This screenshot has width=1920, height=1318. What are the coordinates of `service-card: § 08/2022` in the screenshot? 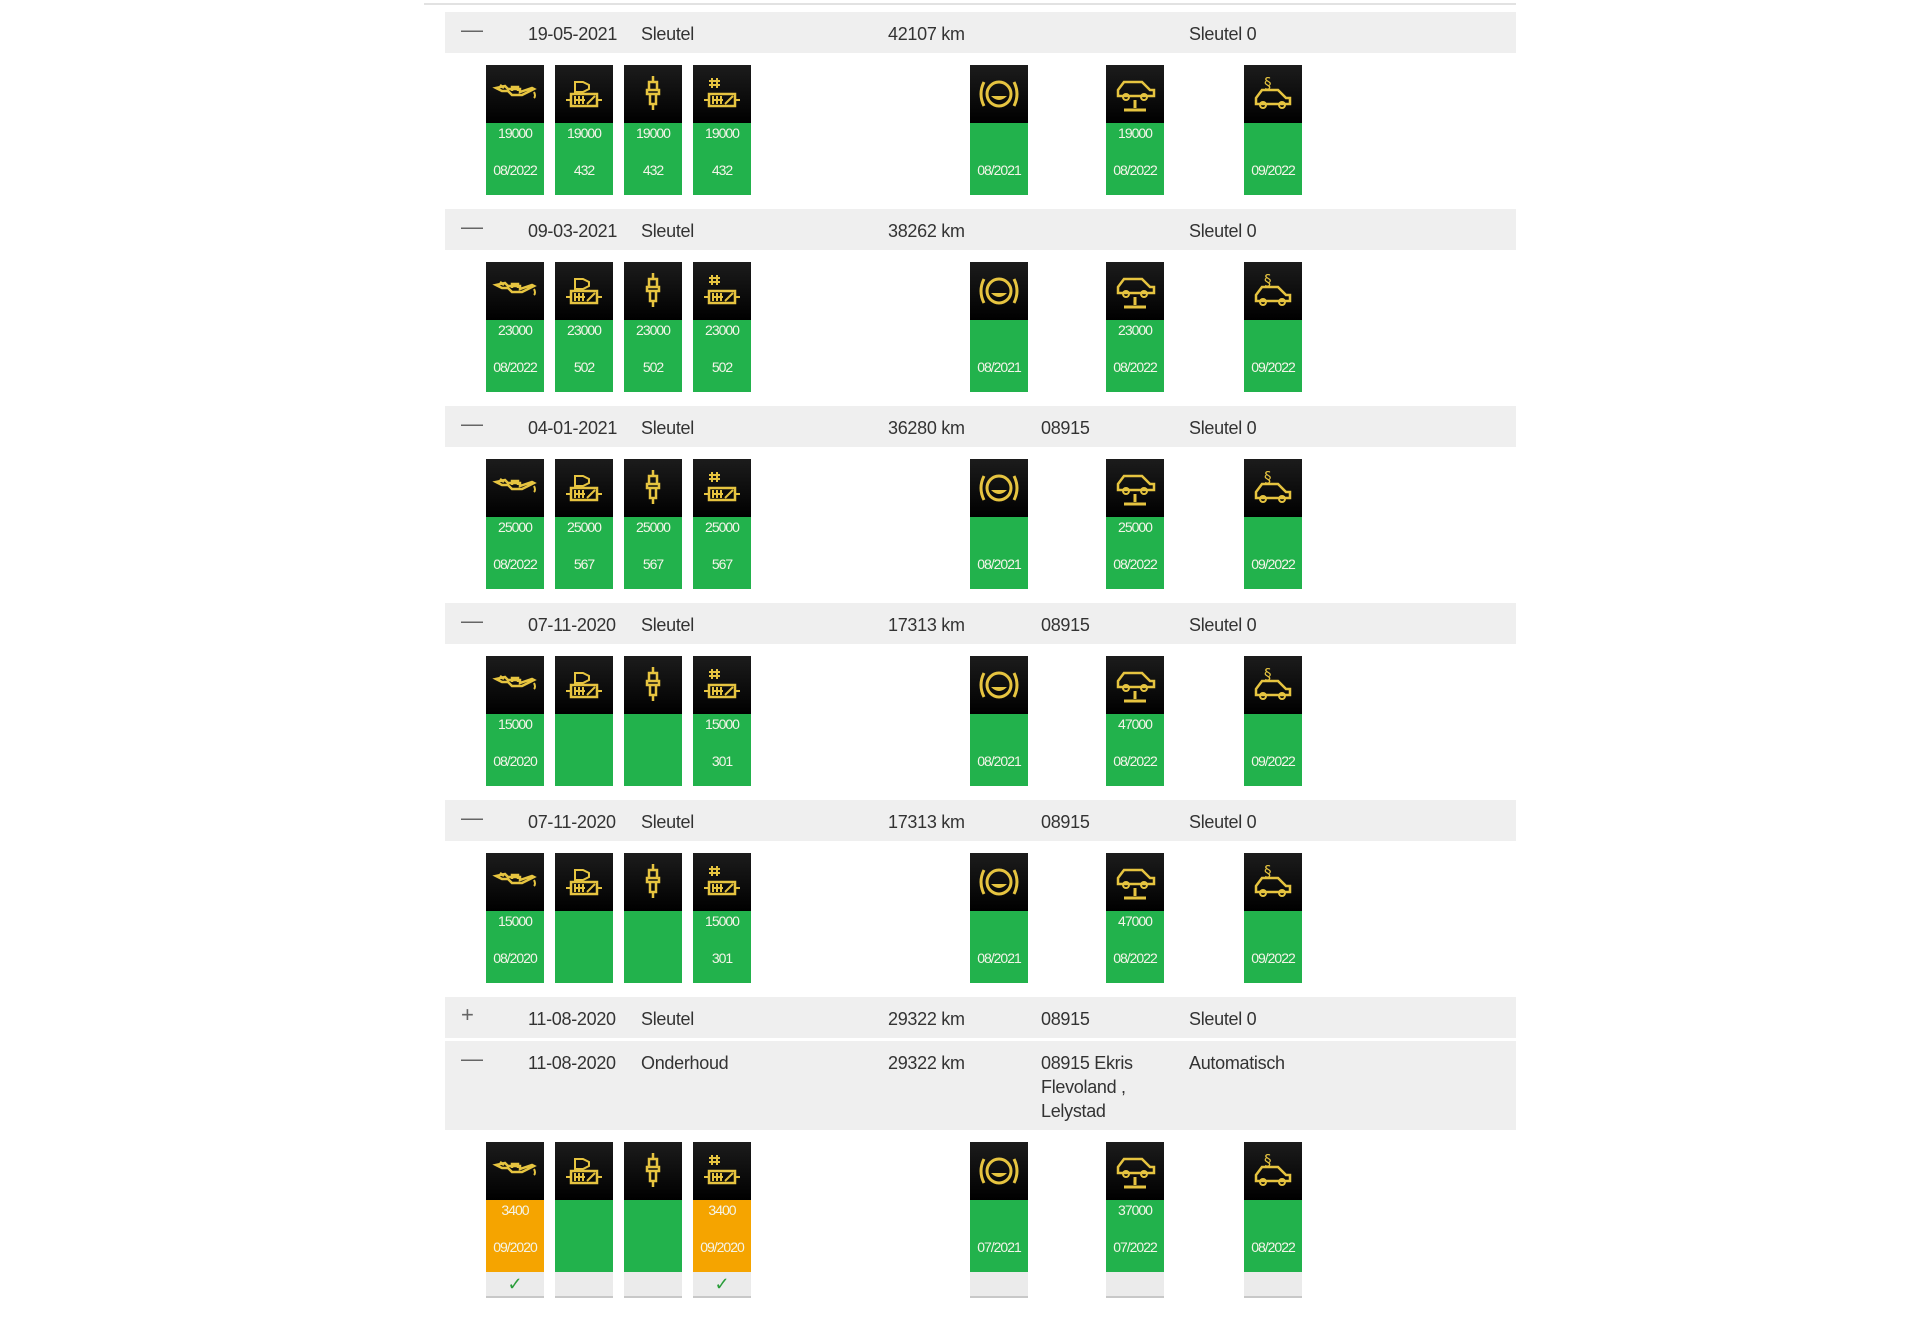 It's located at (1273, 1220).